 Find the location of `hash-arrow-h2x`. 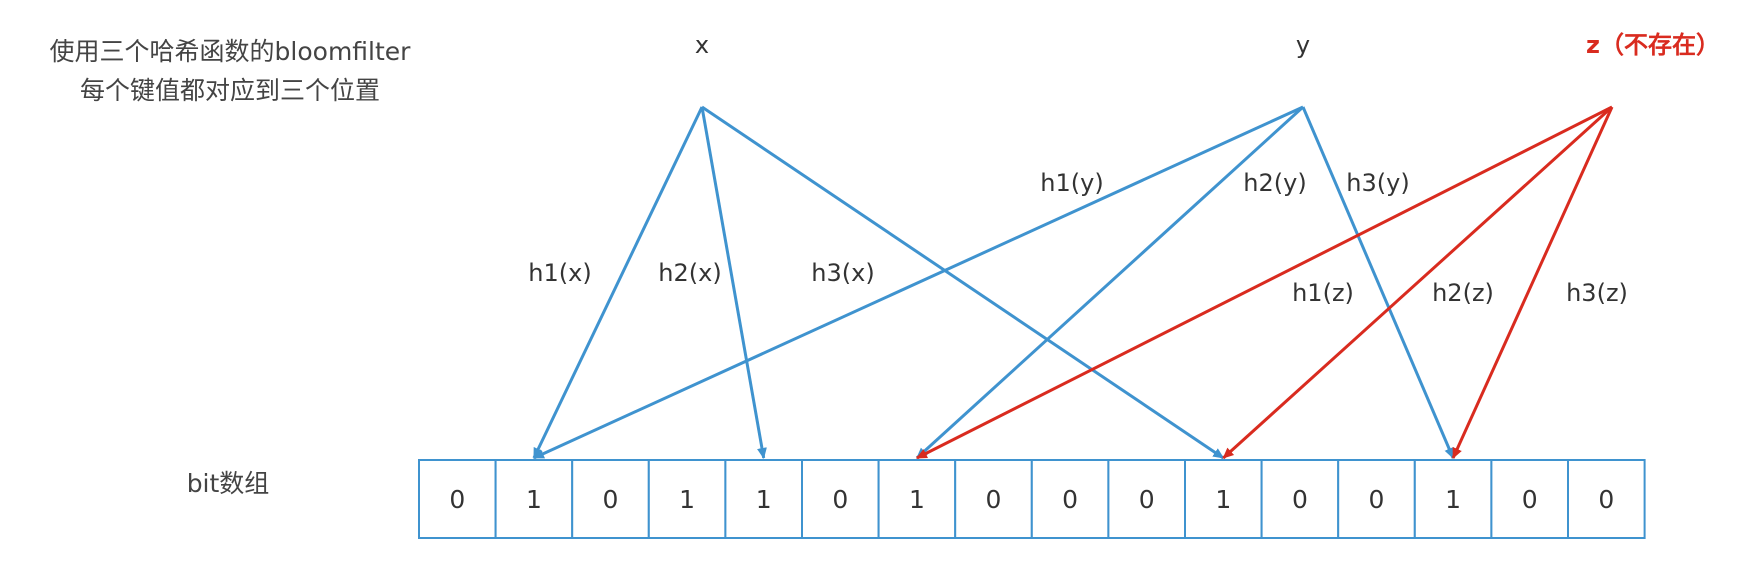

hash-arrow-h2x is located at coordinates (733, 282).